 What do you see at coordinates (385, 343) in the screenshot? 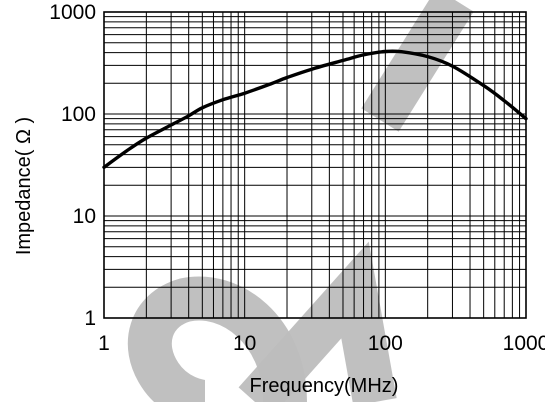
I see `x-tick-label: 100` at bounding box center [385, 343].